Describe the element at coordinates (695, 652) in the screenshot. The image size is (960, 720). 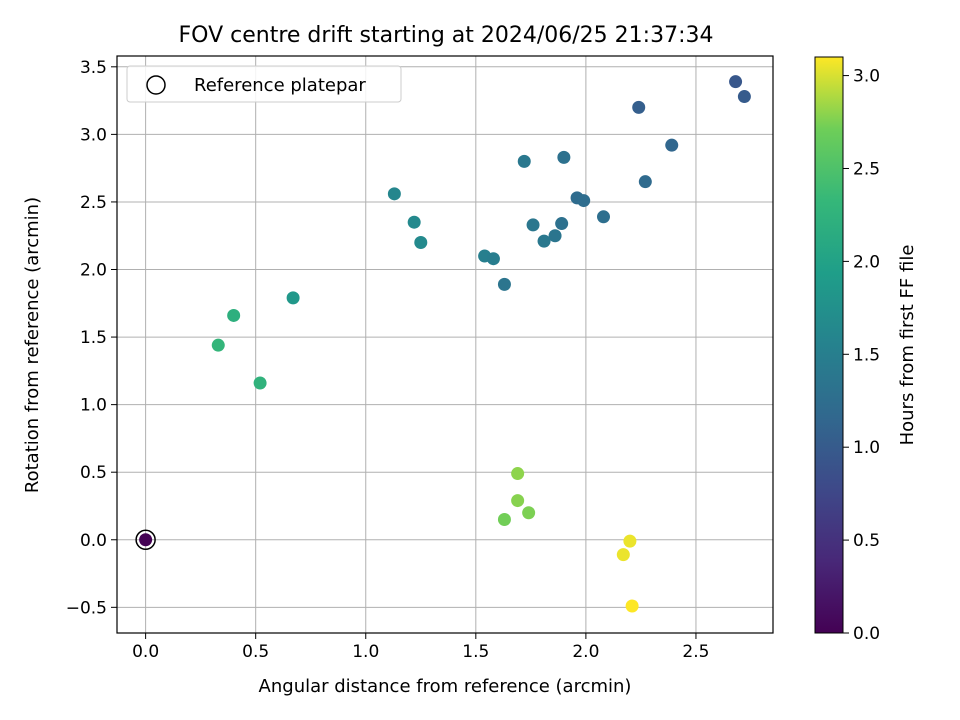
I see `x-tick-label: 2.5` at that location.